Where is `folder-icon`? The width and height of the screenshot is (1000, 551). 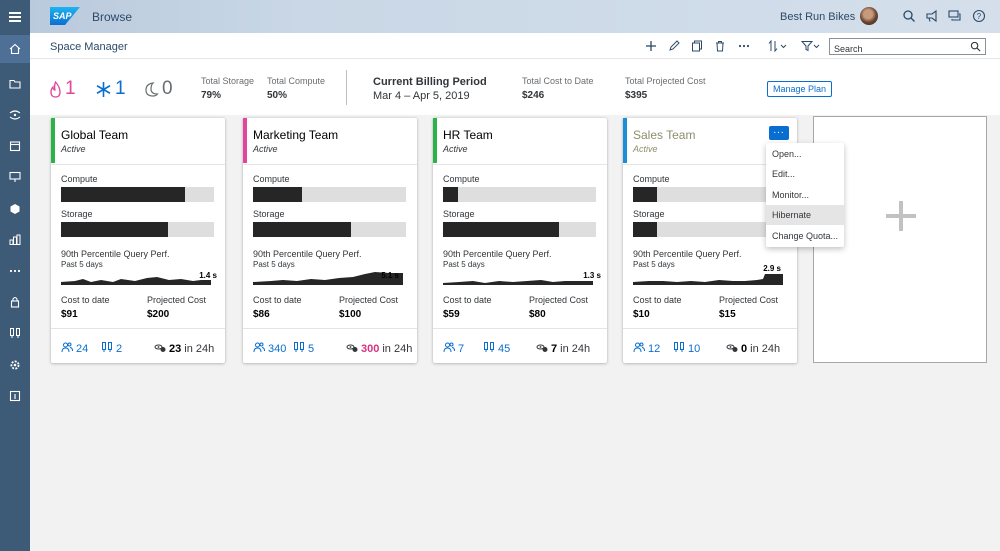
folder-icon is located at coordinates (15, 84).